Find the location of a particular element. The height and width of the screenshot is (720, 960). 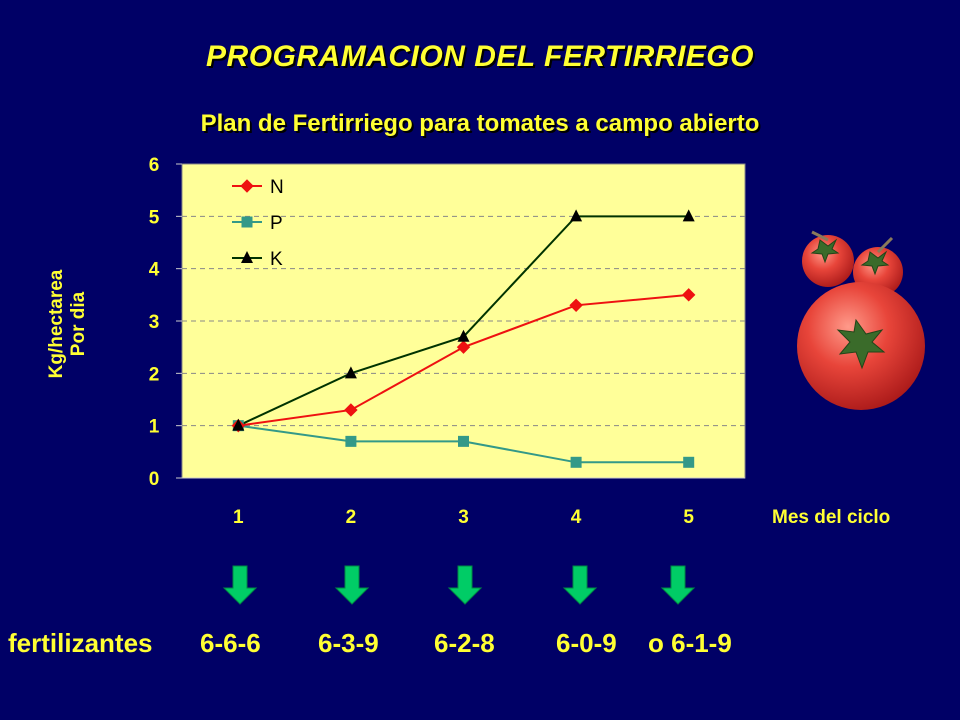

x-axis-title: Mes del ciclo is located at coordinates (831, 517).